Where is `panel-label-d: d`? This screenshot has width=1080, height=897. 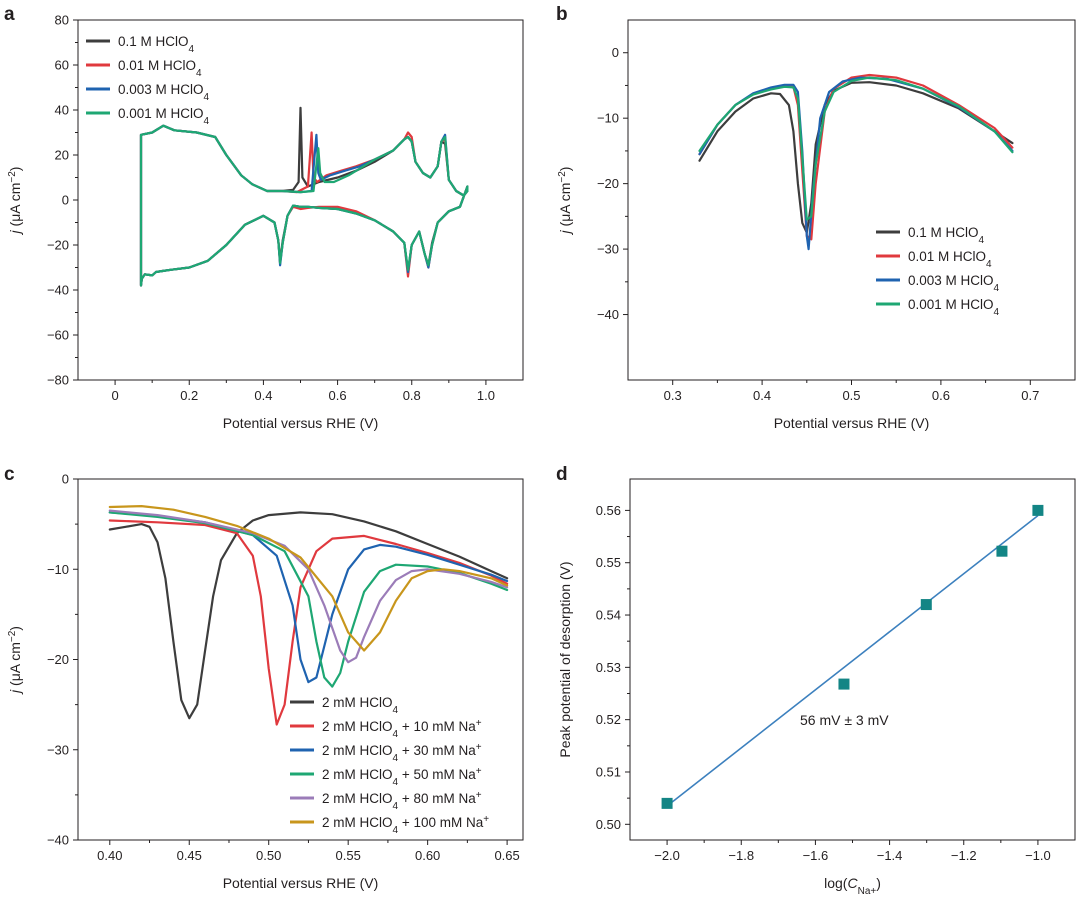
panel-label-d: d is located at coordinates (562, 474).